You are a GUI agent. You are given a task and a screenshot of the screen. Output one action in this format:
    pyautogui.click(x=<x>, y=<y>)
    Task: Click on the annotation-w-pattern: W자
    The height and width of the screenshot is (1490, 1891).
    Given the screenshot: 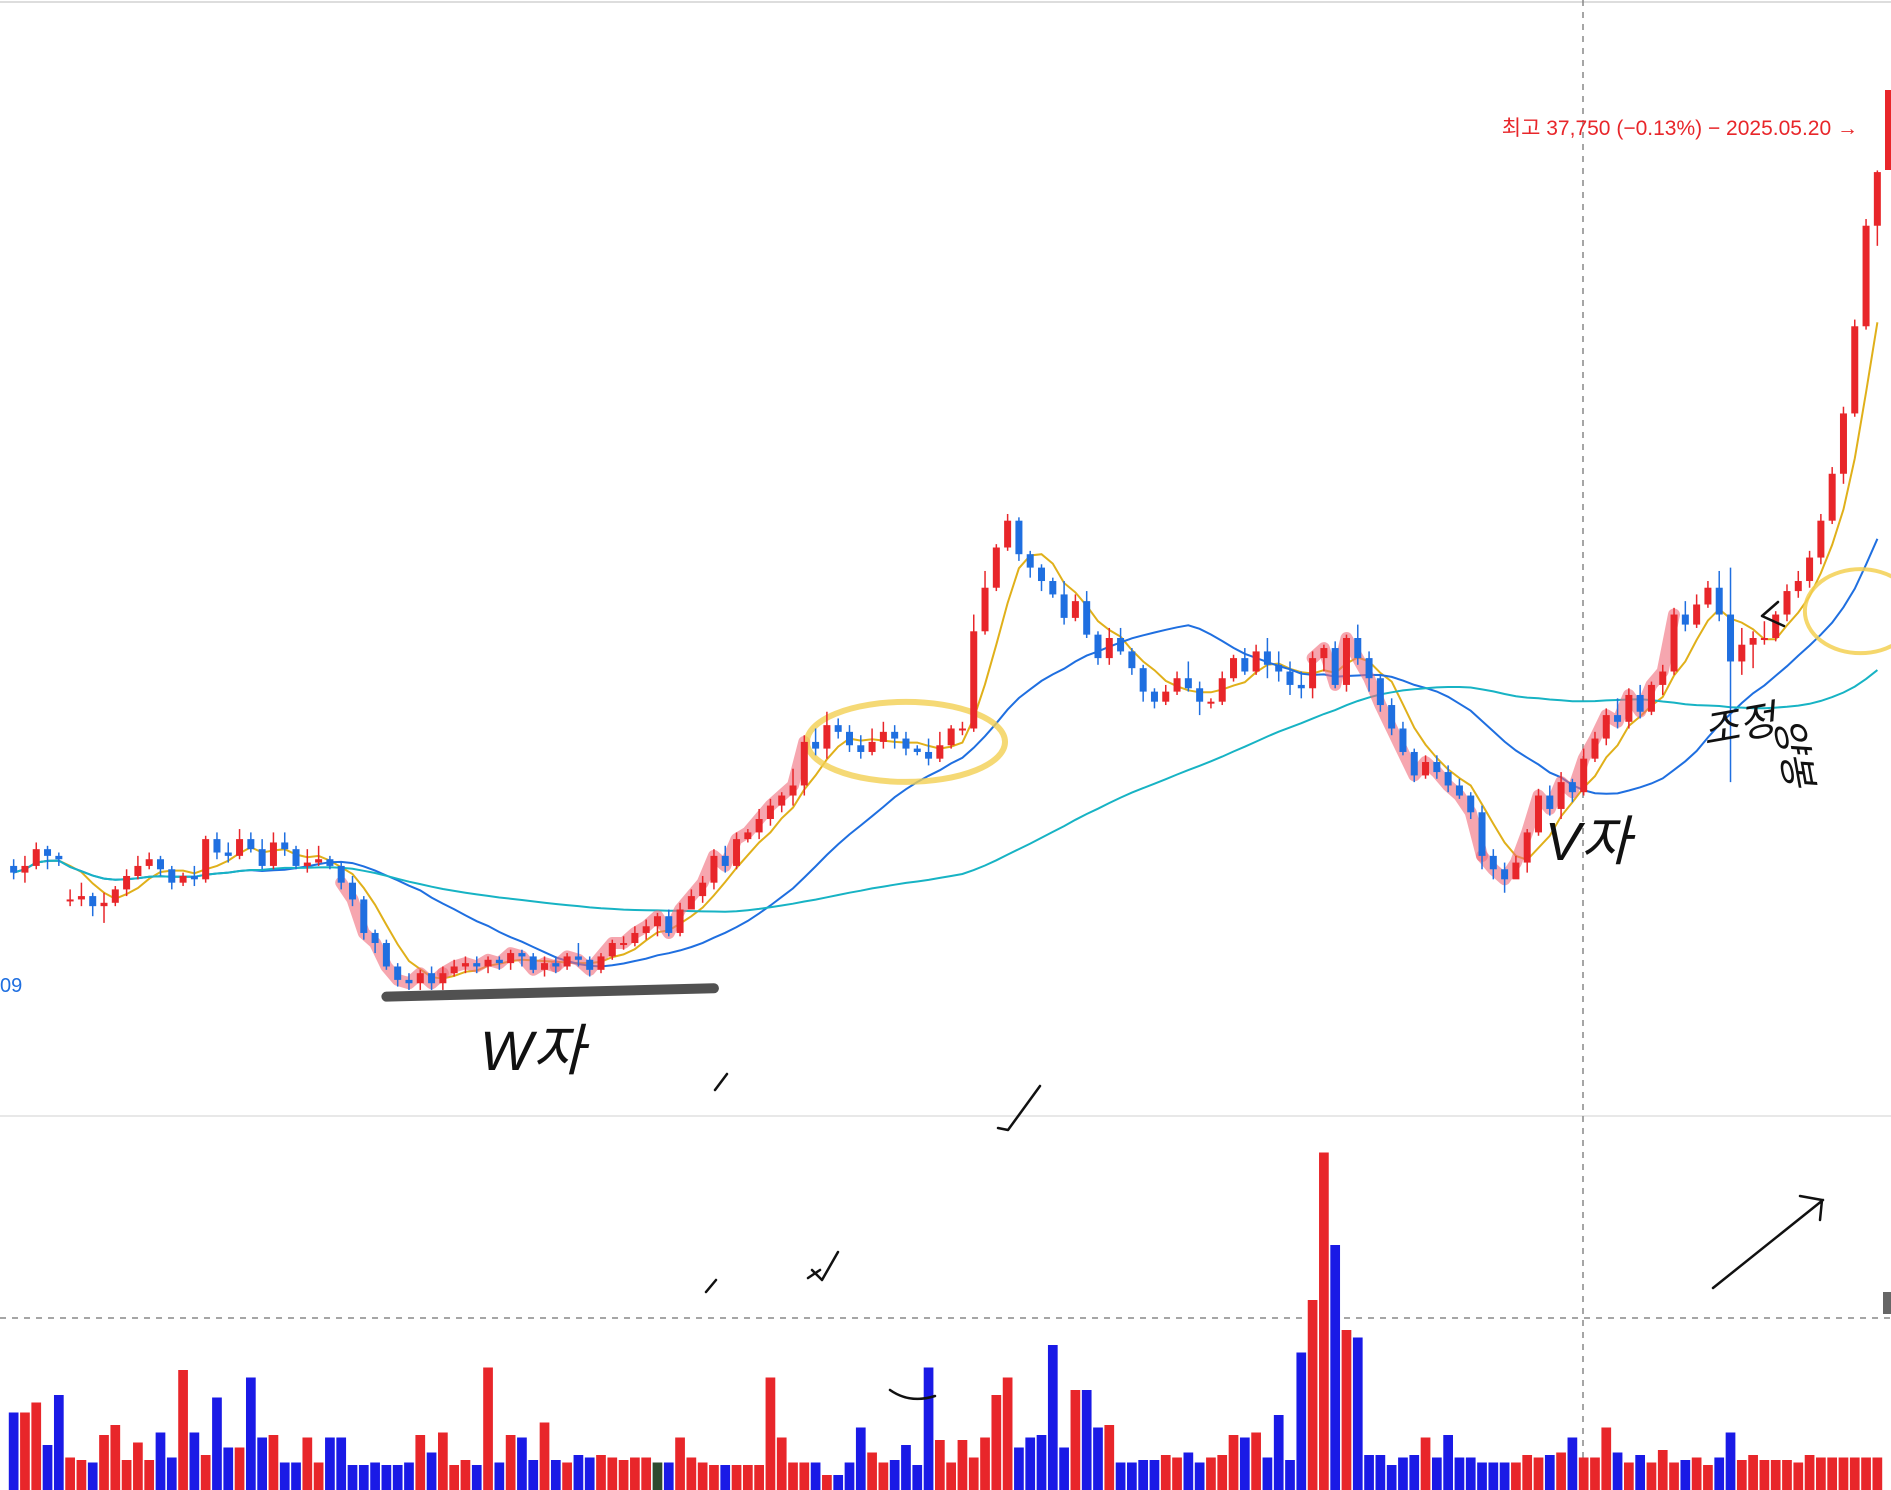 What is the action you would take?
    pyautogui.click(x=535, y=1050)
    